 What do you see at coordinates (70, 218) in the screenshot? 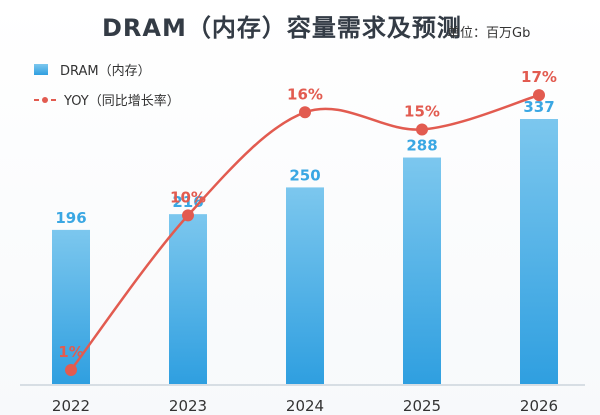
I see `bar-value-label: 196` at bounding box center [70, 218].